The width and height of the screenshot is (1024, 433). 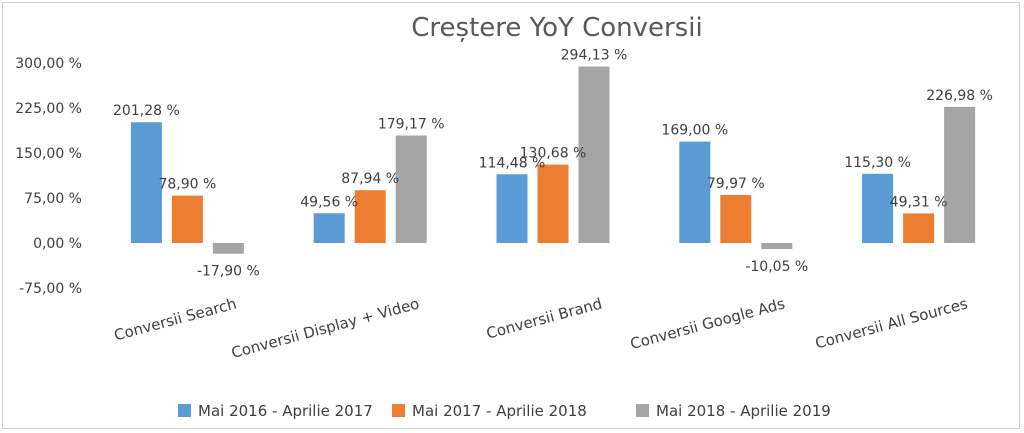 I want to click on data-label: 49,56 %, so click(x=329, y=202).